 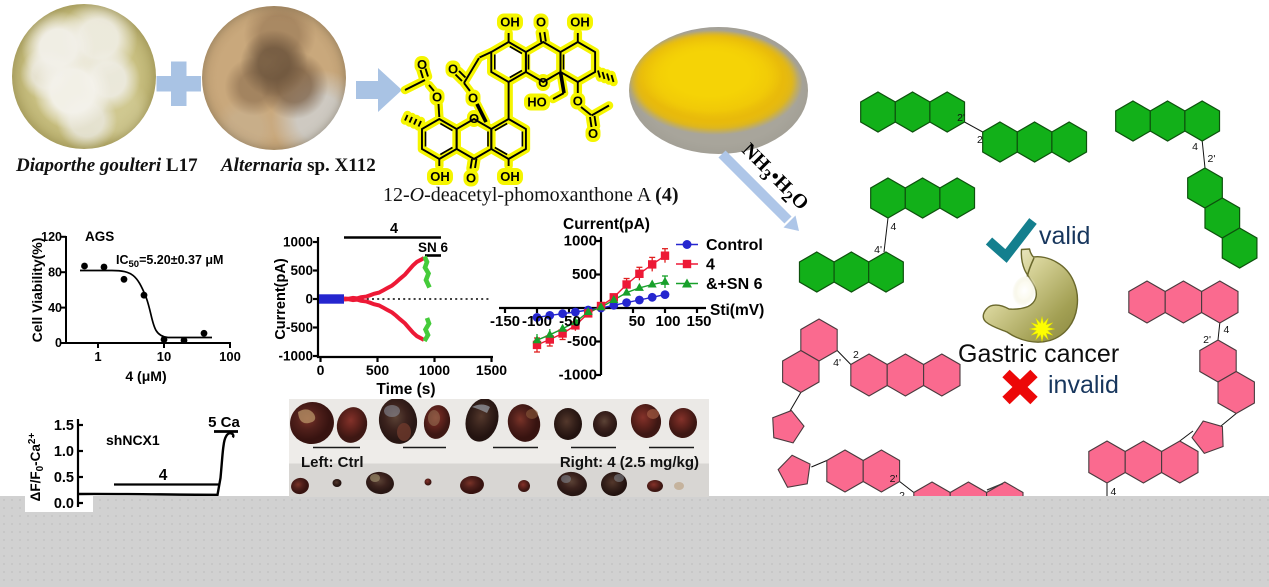 What do you see at coordinates (405, 389) in the screenshot?
I see `svg-text: Time (s)` at bounding box center [405, 389].